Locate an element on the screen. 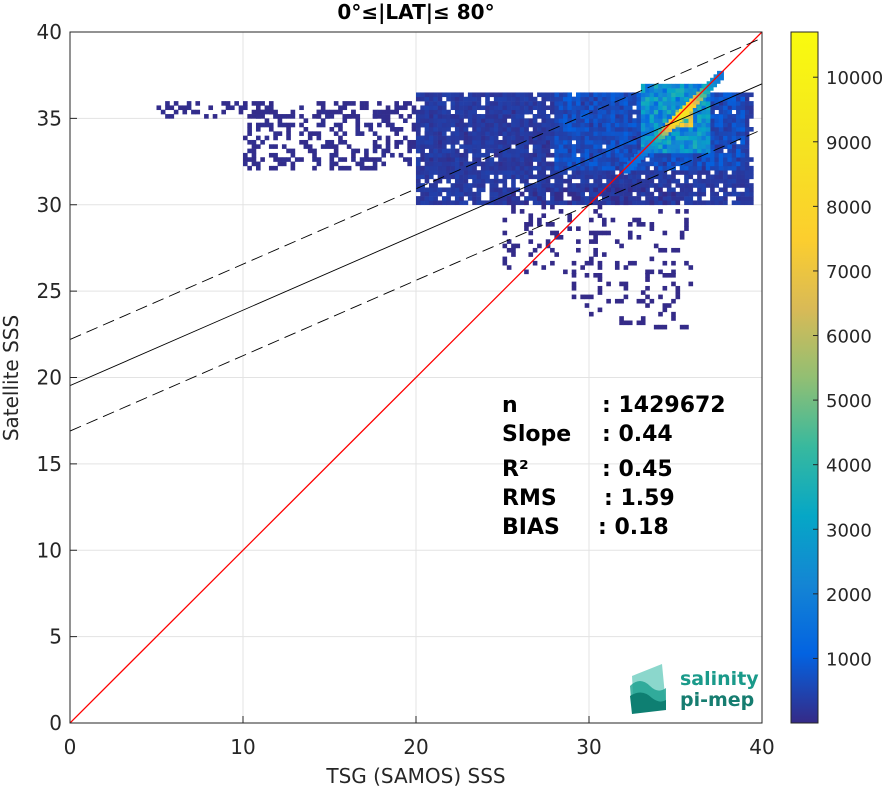 The width and height of the screenshot is (893, 789). density-peak-cell is located at coordinates (627, 169).